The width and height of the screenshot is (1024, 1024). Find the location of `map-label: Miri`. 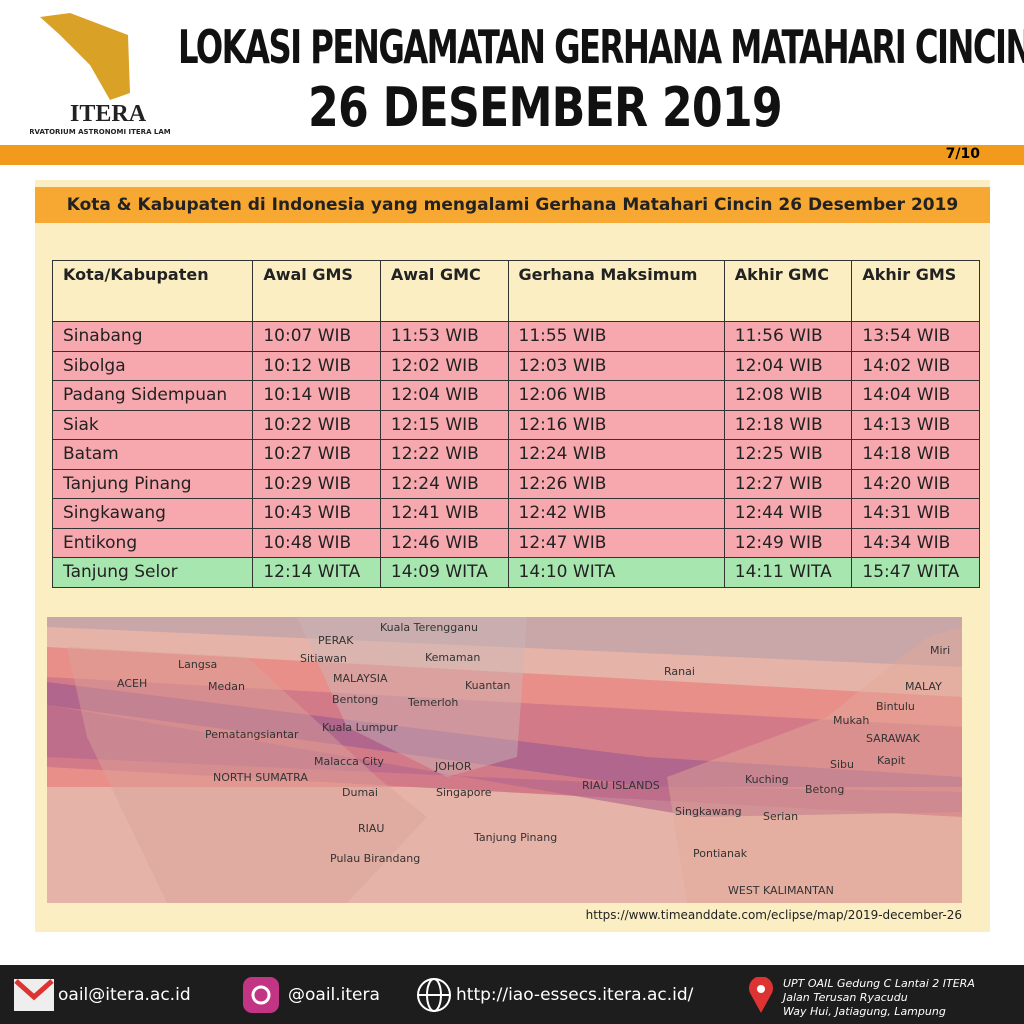

map-label: Miri is located at coordinates (940, 650).